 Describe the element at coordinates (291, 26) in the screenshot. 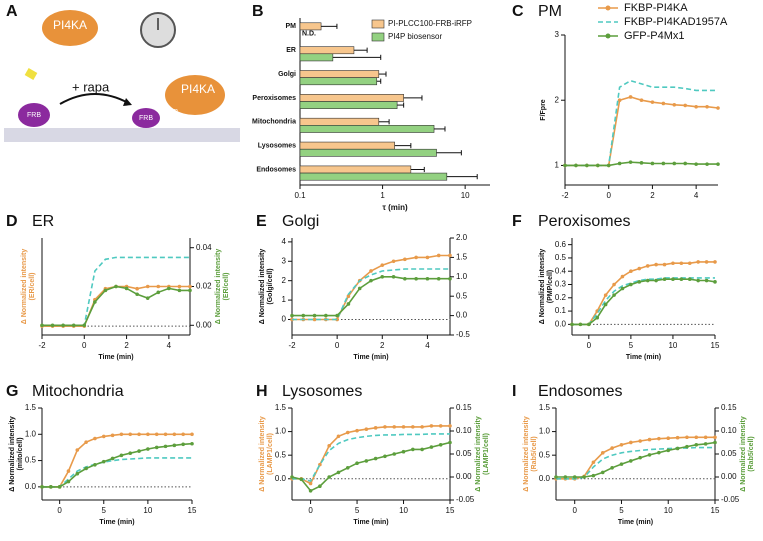

I see `category-label: PM` at that location.